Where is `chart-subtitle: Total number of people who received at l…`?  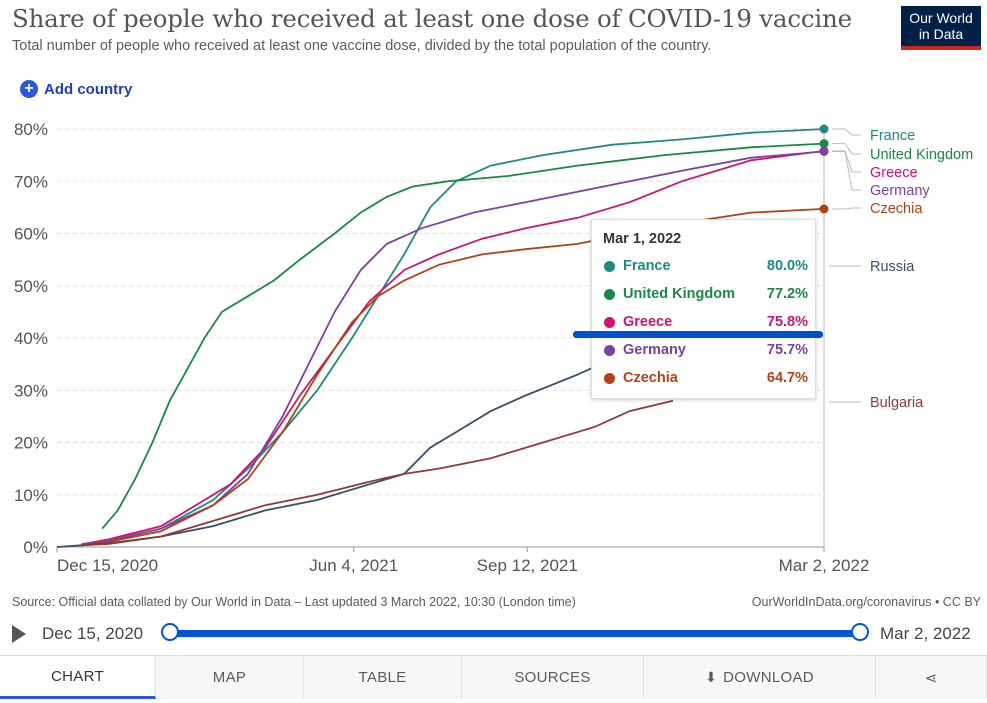
chart-subtitle: Total number of people who received at l… is located at coordinates (362, 46).